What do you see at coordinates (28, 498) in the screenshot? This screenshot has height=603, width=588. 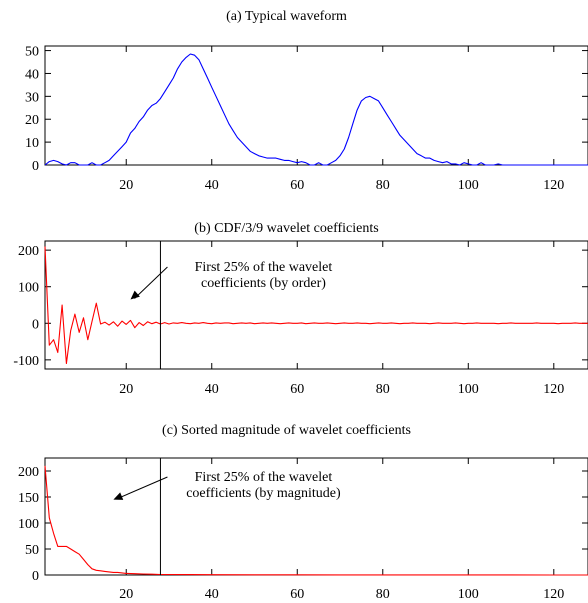 I see `y-tick-label: 150` at bounding box center [28, 498].